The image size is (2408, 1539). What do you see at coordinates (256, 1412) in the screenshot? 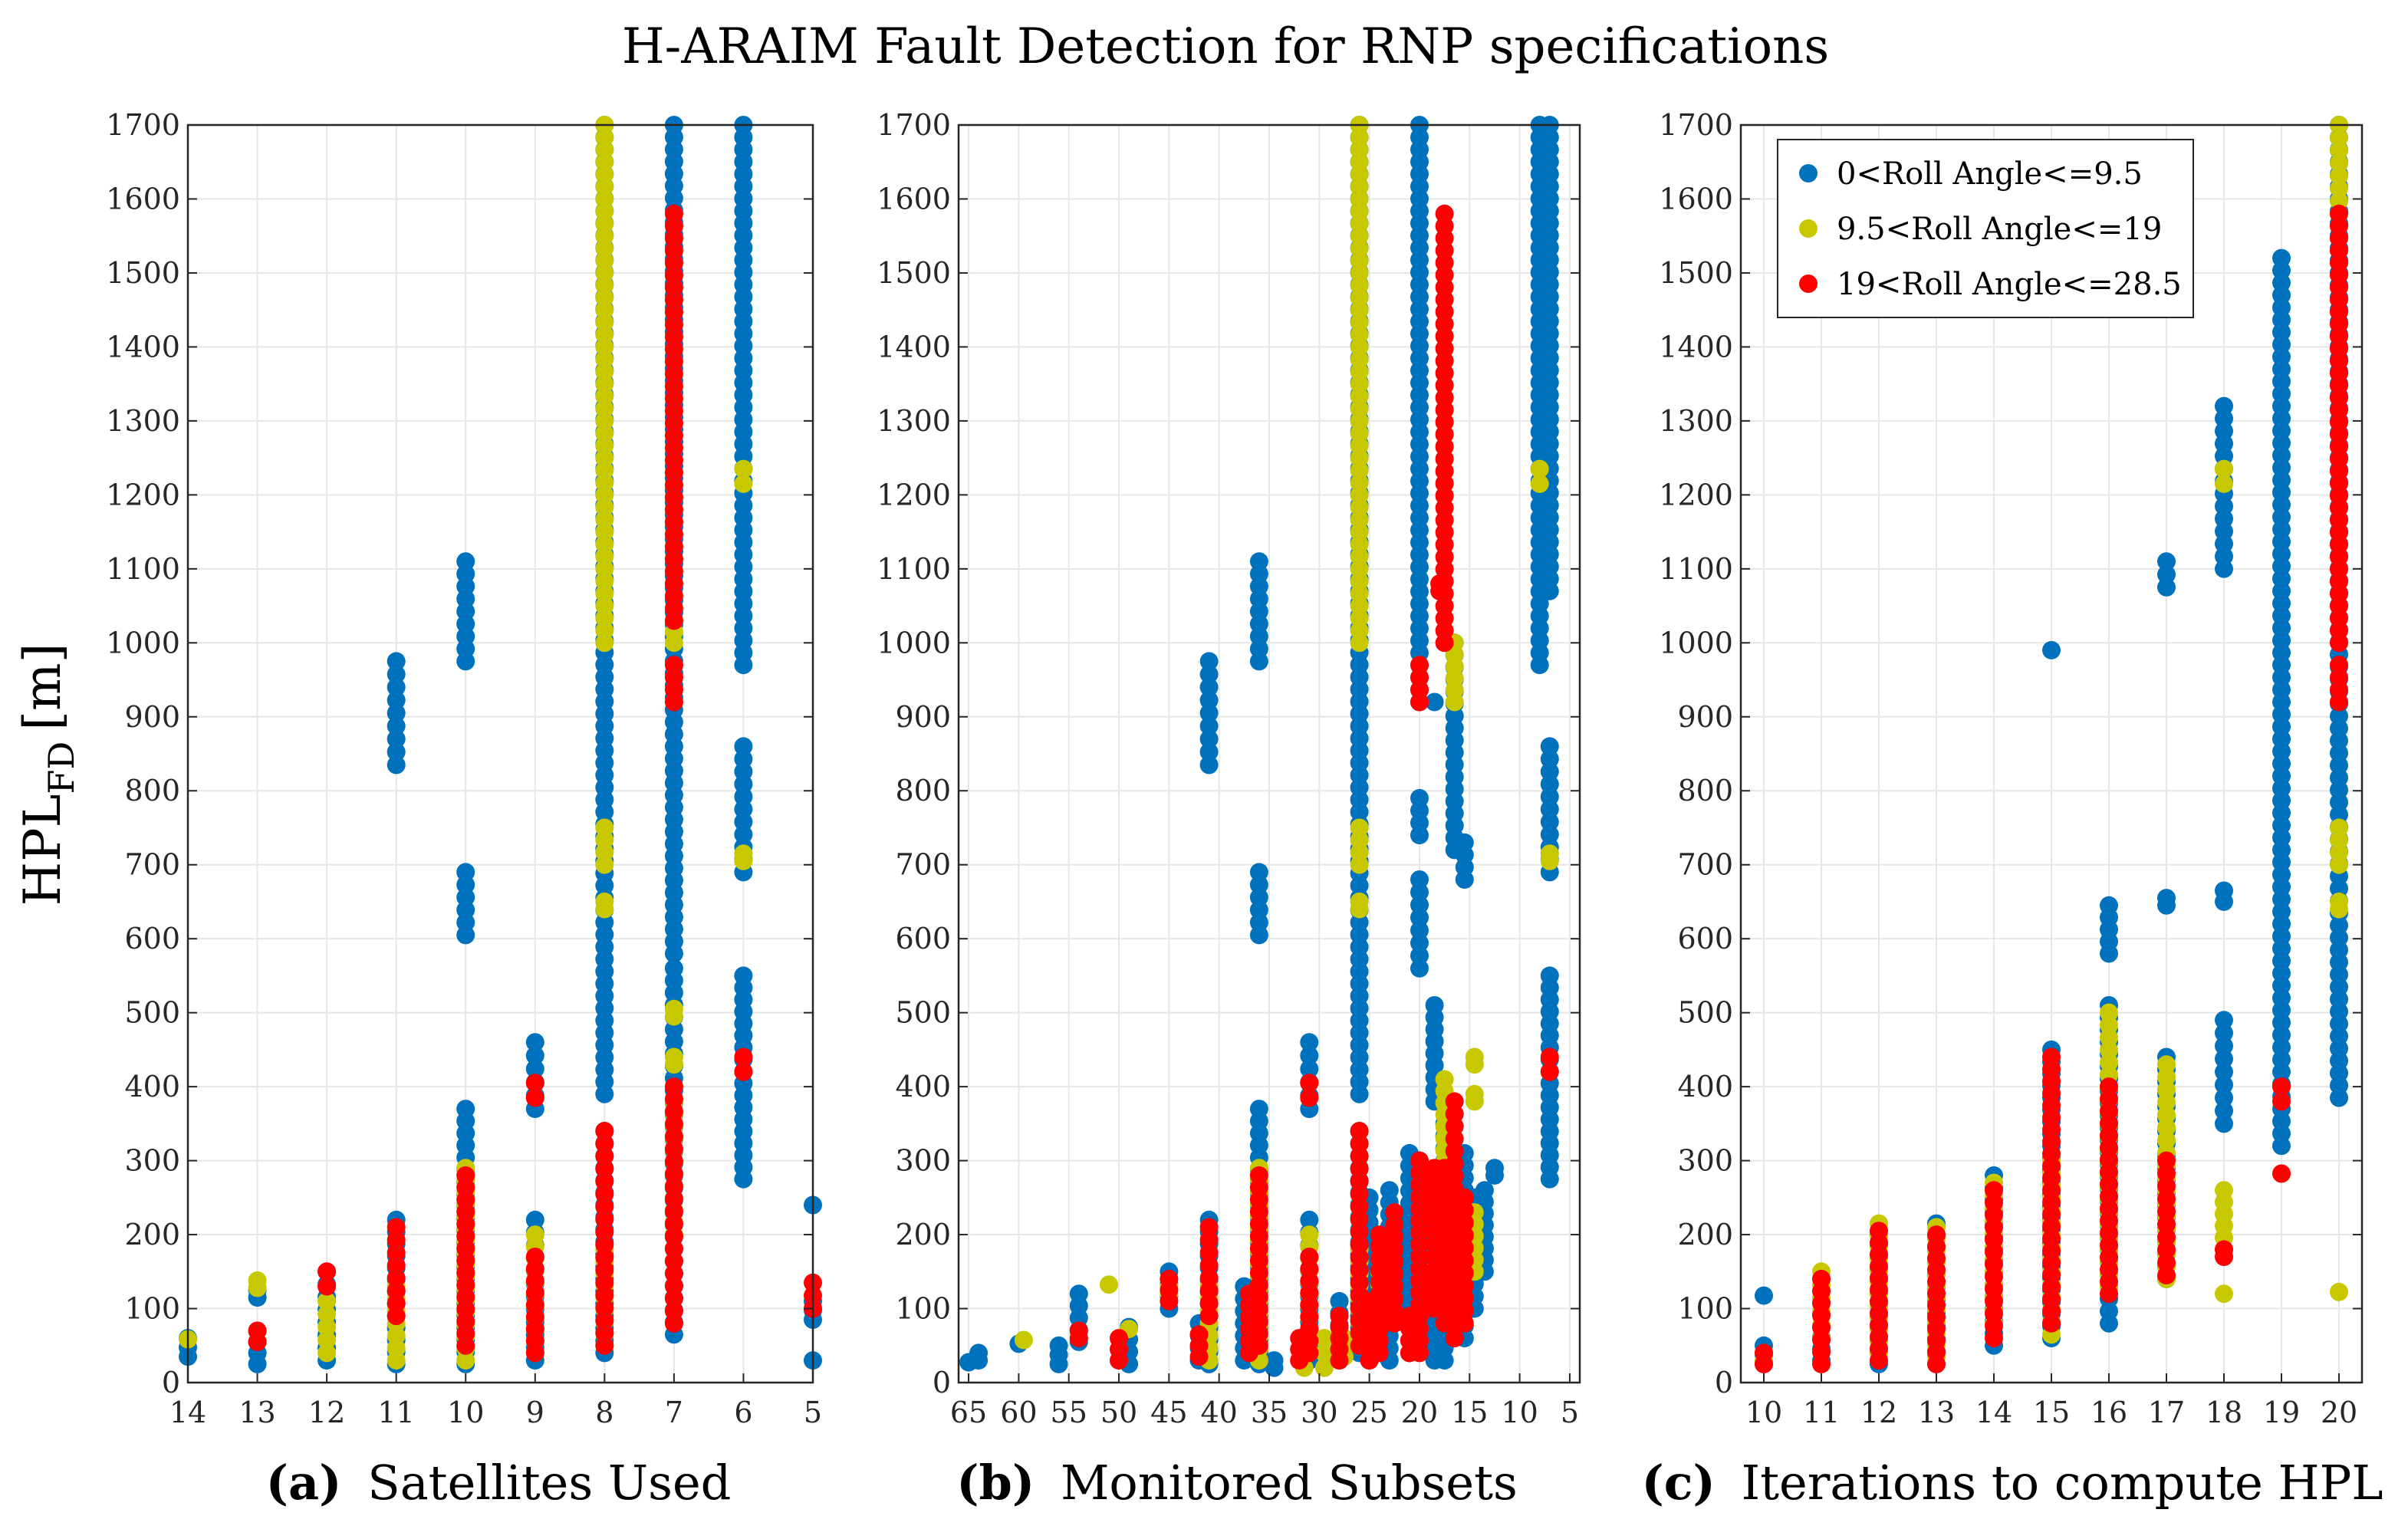
I see `panel-a-xtick-label: 13` at bounding box center [256, 1412].